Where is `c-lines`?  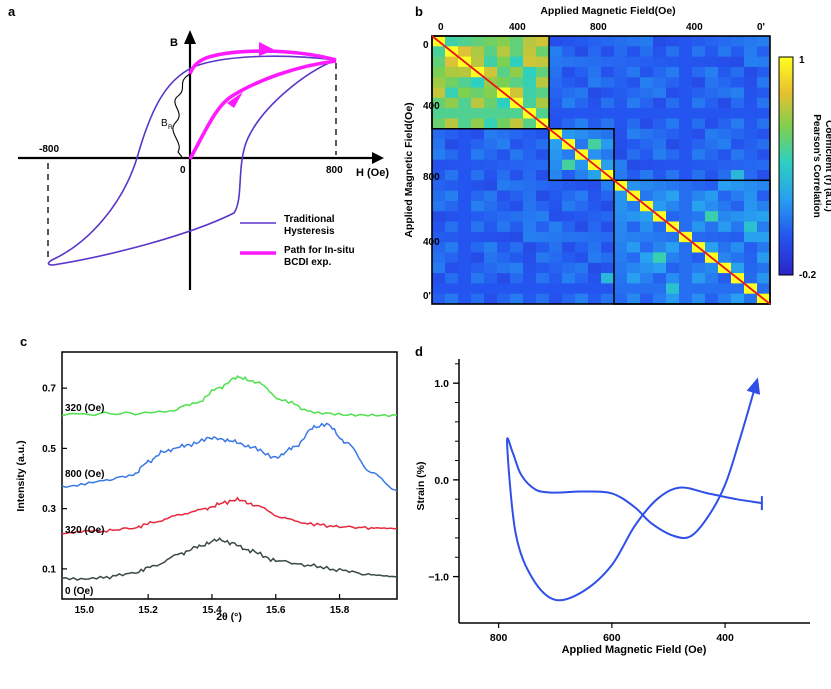
c-lines is located at coordinates (229, 478).